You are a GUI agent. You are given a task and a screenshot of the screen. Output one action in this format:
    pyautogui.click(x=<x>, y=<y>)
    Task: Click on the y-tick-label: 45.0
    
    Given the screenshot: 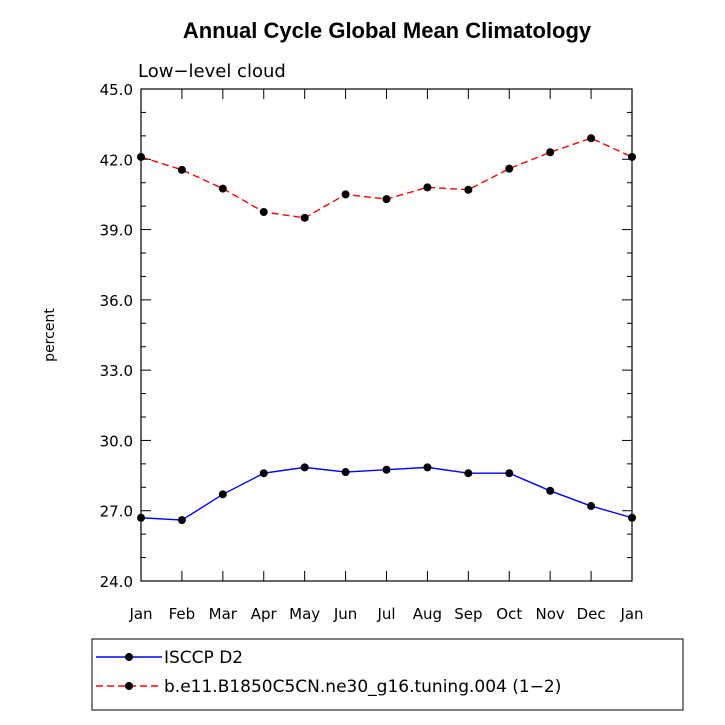 What is the action you would take?
    pyautogui.click(x=116, y=90)
    